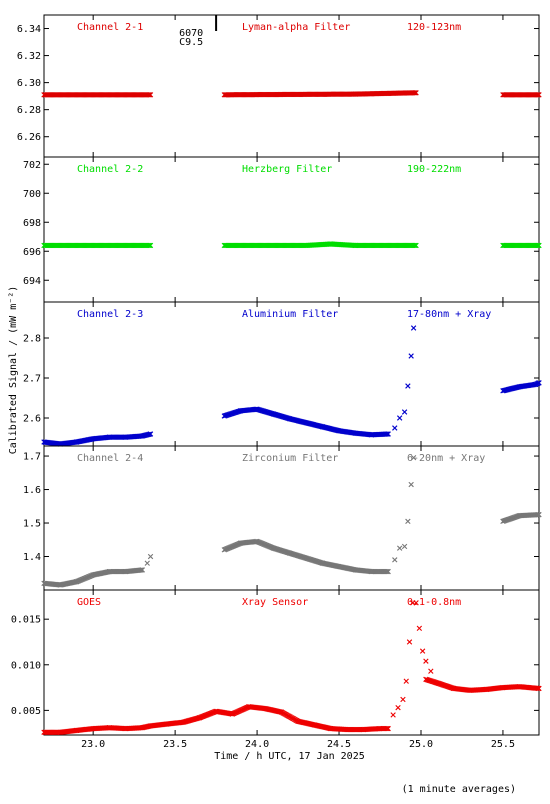  What do you see at coordinates (296, 27) in the screenshot?
I see `panel-filter-label: Lyman-alpha Filter` at bounding box center [296, 27].